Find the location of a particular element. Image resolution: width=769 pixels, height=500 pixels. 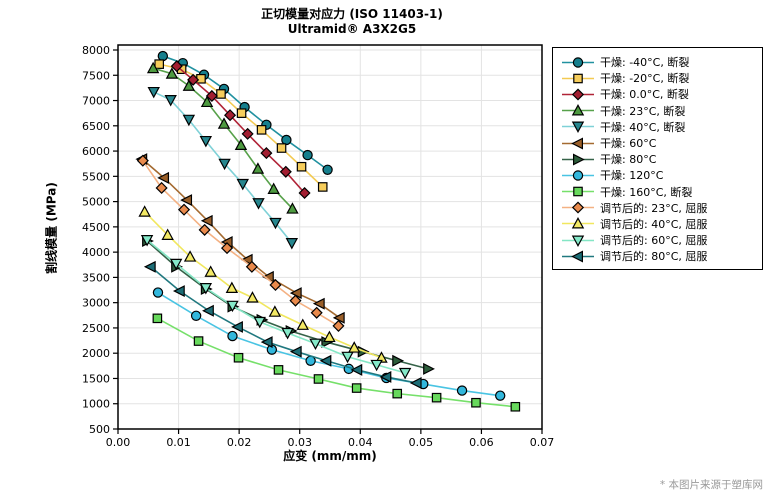

y-tick-label: 500 is located at coordinates (99, 429).